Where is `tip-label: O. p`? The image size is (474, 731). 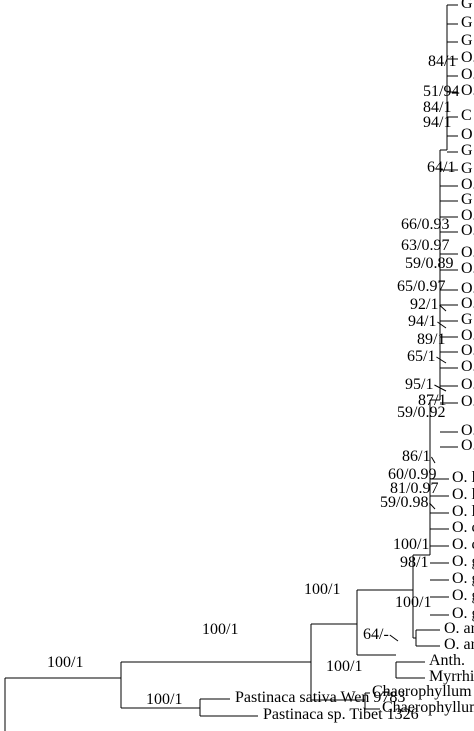 tip-label: O. p is located at coordinates (467, 401).